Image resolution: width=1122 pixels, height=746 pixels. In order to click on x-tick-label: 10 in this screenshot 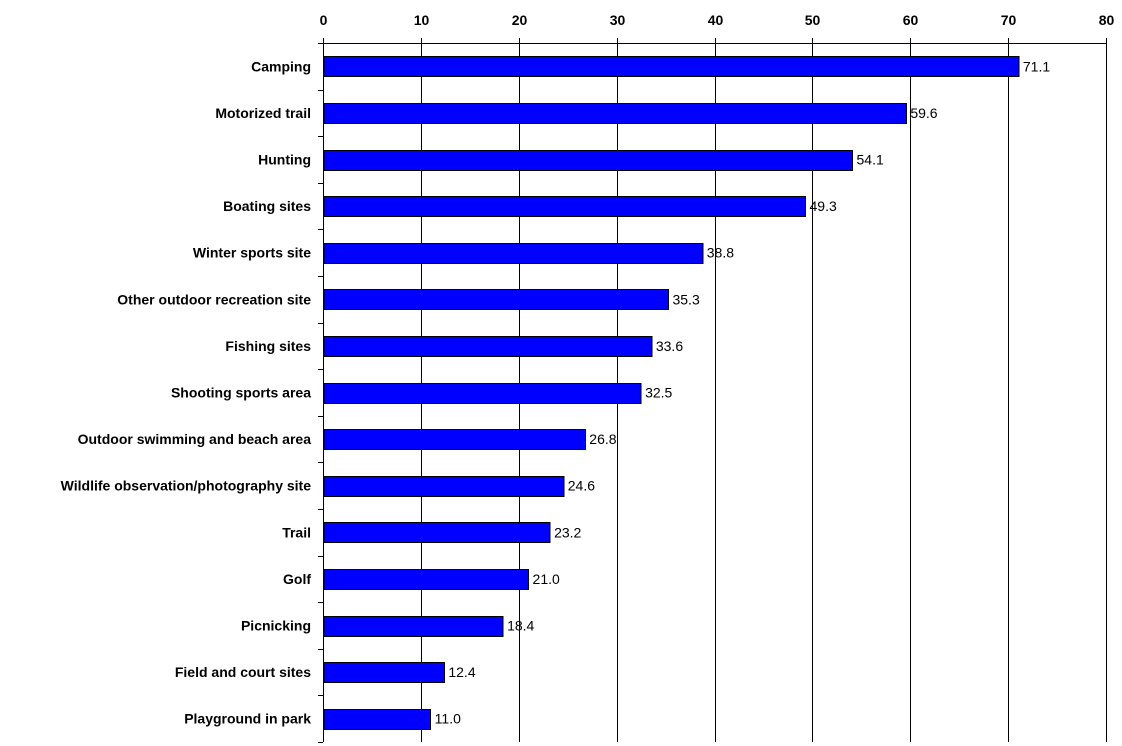, I will do `click(422, 20)`.